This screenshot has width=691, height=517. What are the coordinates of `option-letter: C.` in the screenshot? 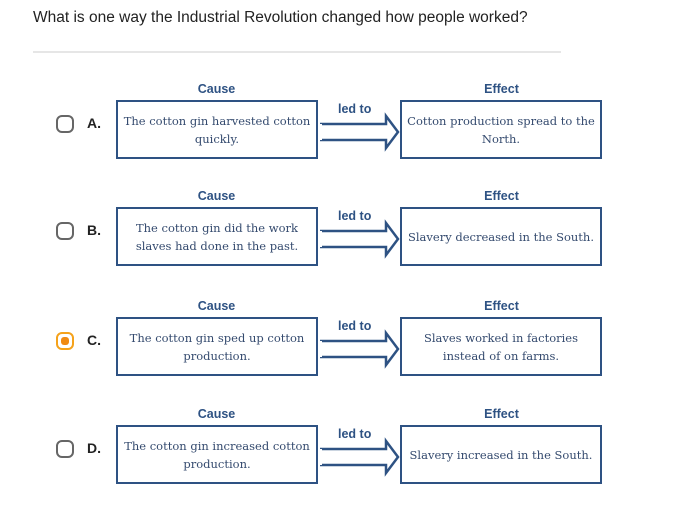 It's located at (94, 340).